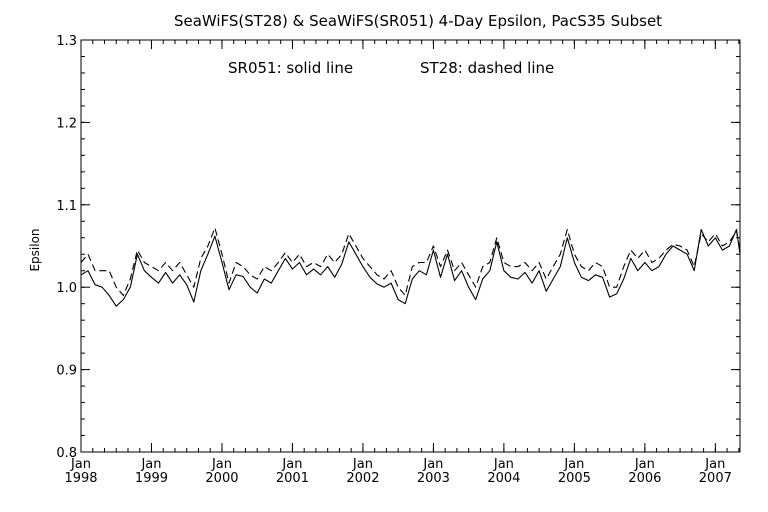 The width and height of the screenshot is (768, 512). I want to click on x-tick-year: 2005, so click(574, 478).